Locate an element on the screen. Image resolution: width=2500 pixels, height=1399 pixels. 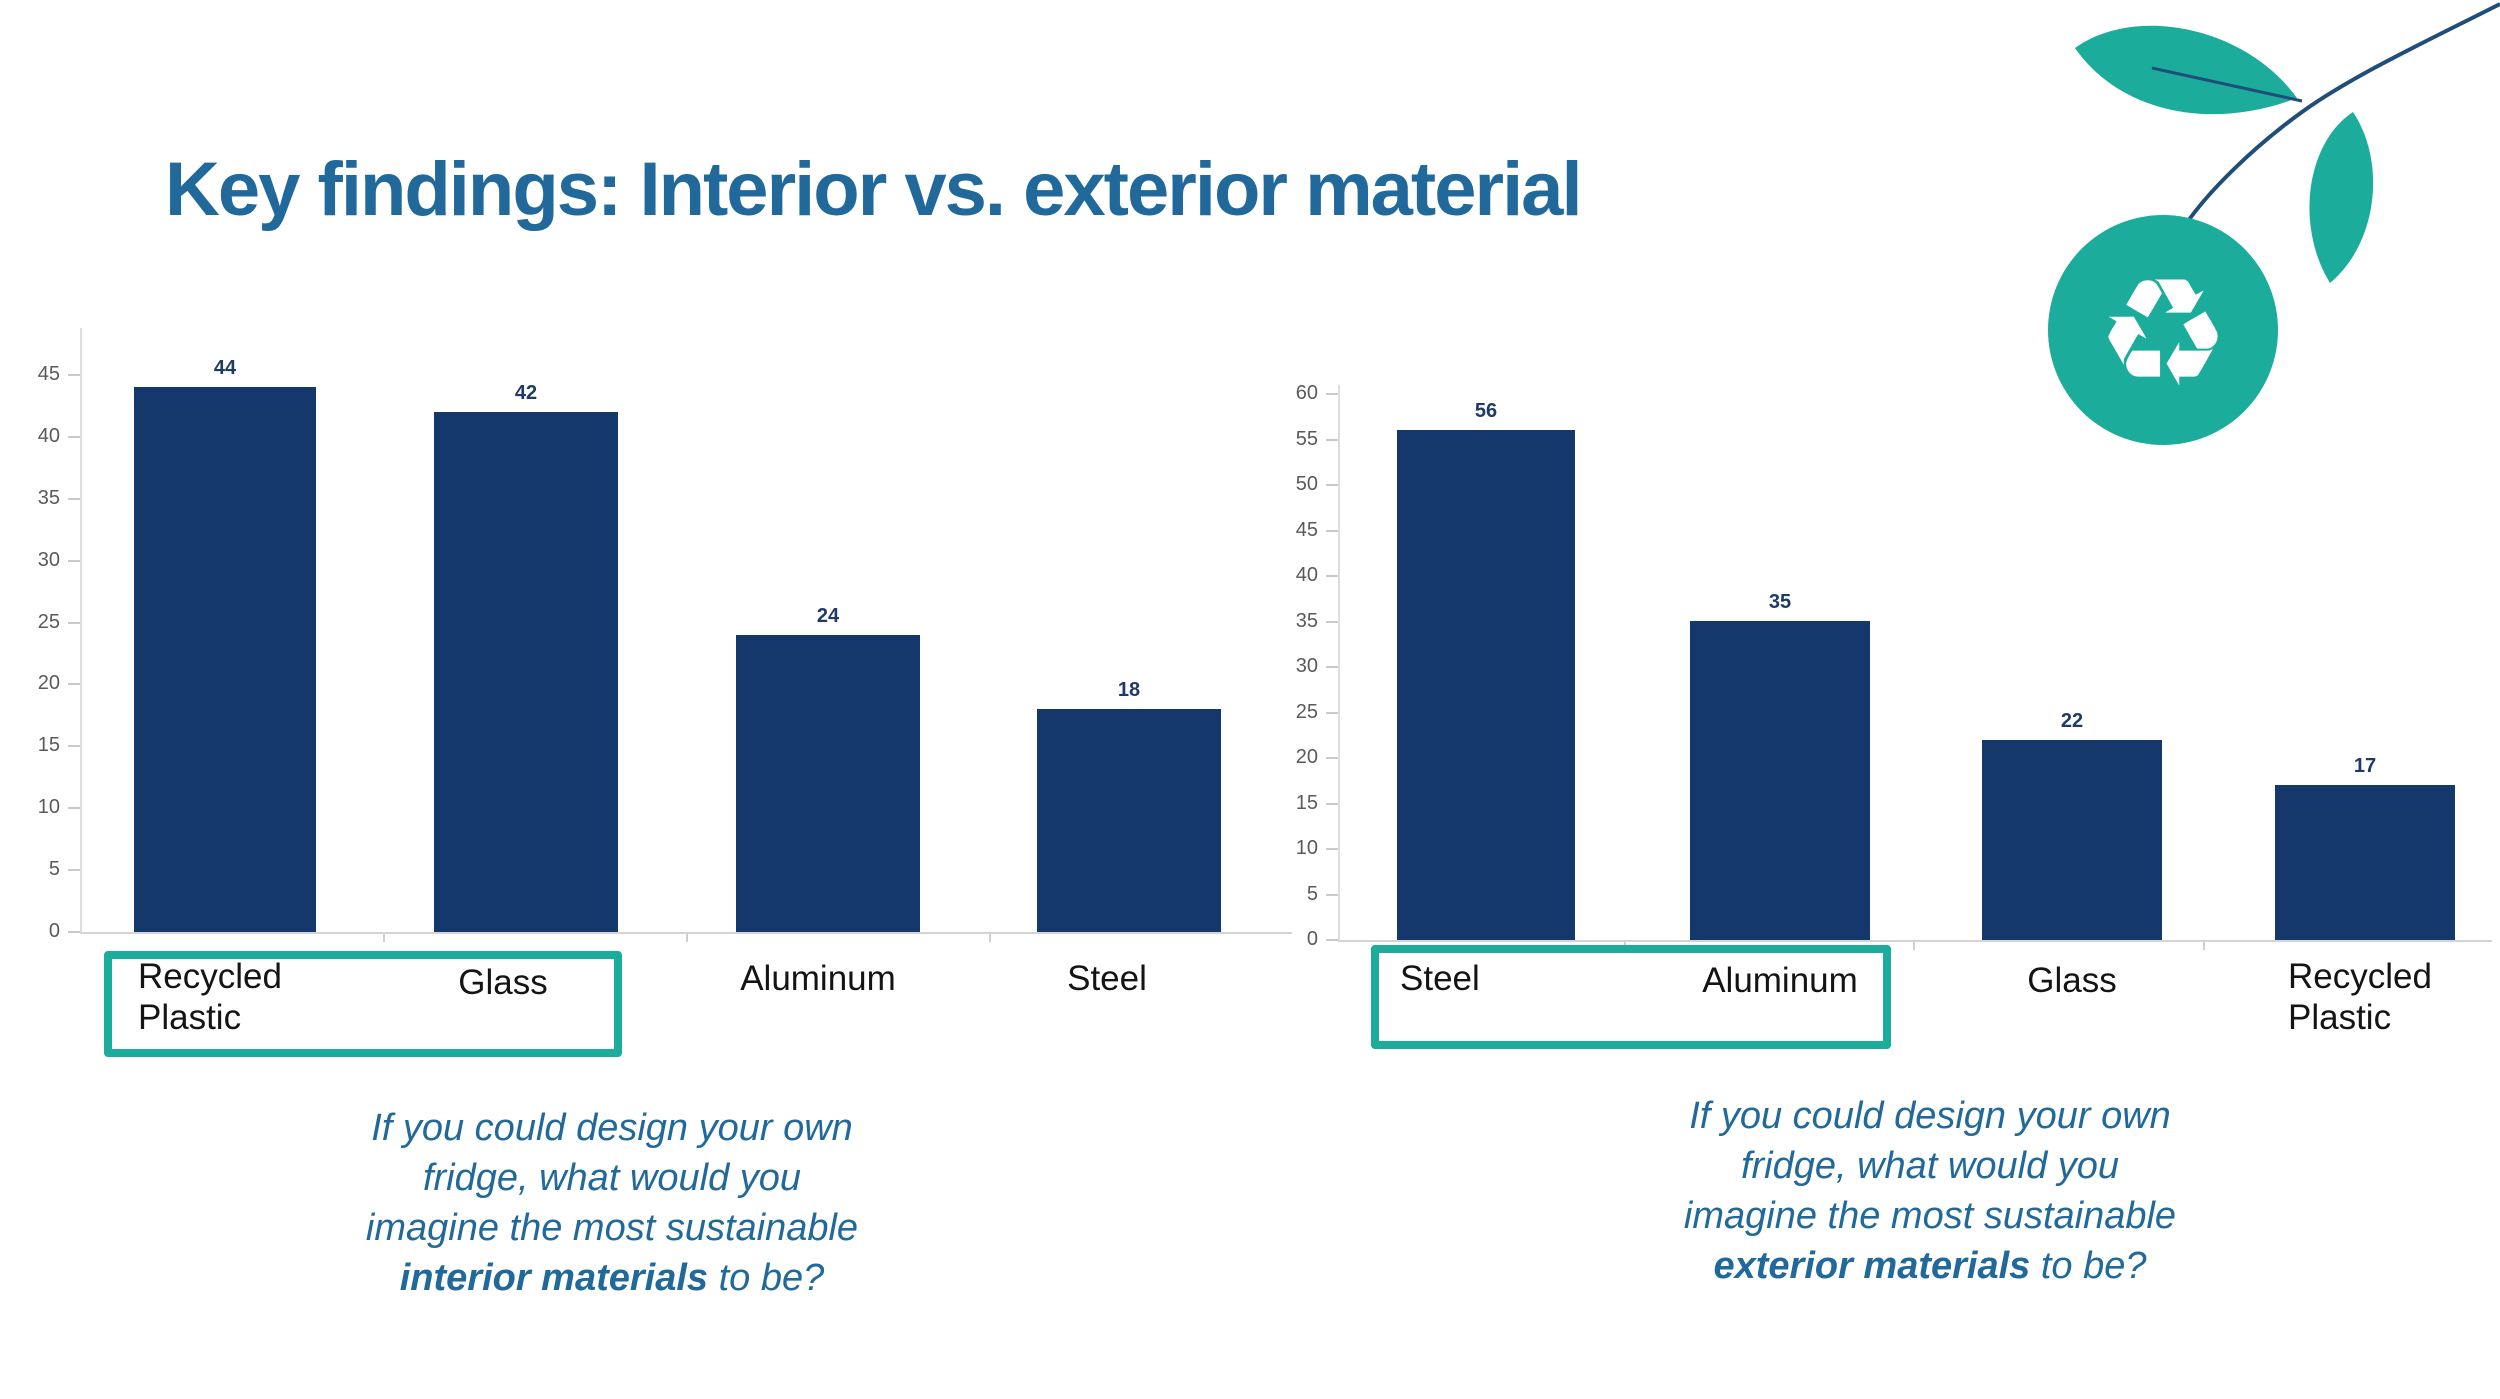
recycle-circle-badge is located at coordinates (2163, 330).